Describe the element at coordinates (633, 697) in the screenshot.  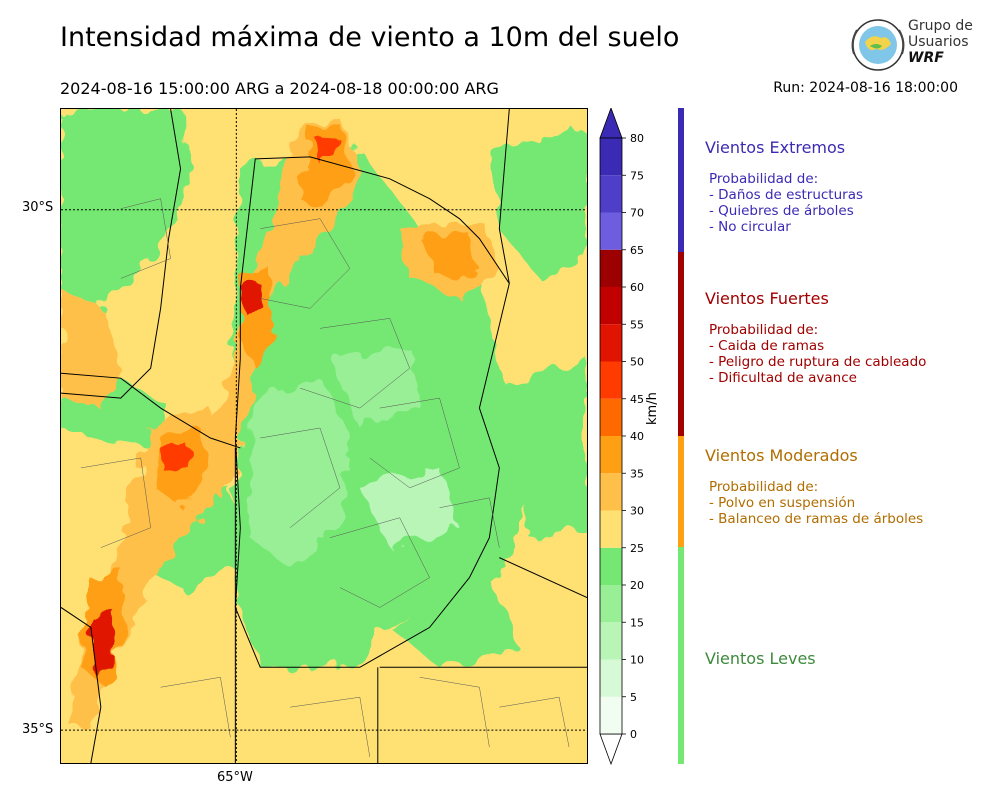
I see `colorbar-tick-label: 5` at that location.